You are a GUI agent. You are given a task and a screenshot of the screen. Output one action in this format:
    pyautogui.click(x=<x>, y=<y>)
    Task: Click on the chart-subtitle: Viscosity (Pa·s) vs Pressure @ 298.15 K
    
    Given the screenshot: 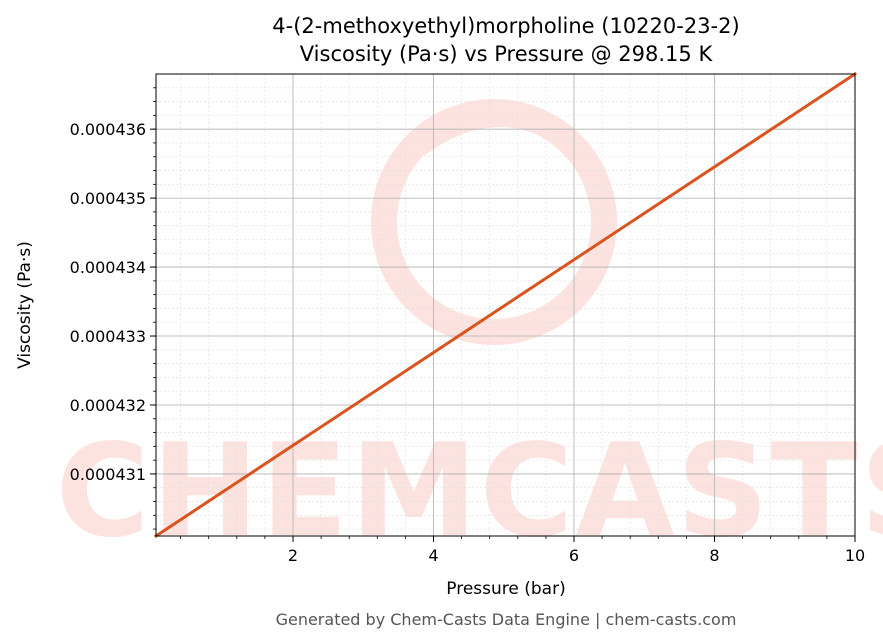 What is the action you would take?
    pyautogui.click(x=507, y=54)
    